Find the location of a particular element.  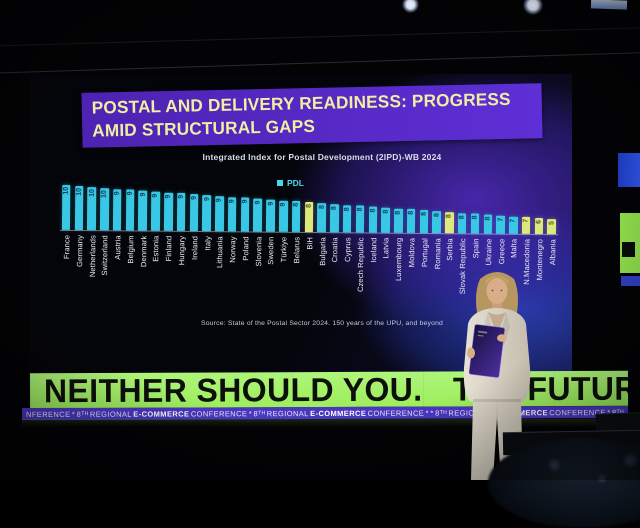

bar: 6 is located at coordinates (539, 226).